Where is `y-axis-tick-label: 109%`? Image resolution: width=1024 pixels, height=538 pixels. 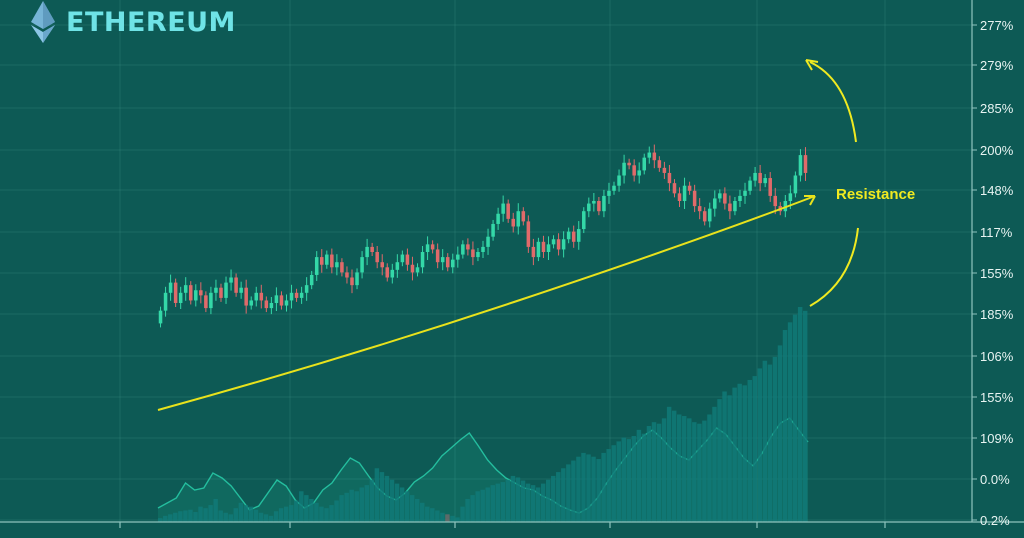 y-axis-tick-label: 109% is located at coordinates (997, 438).